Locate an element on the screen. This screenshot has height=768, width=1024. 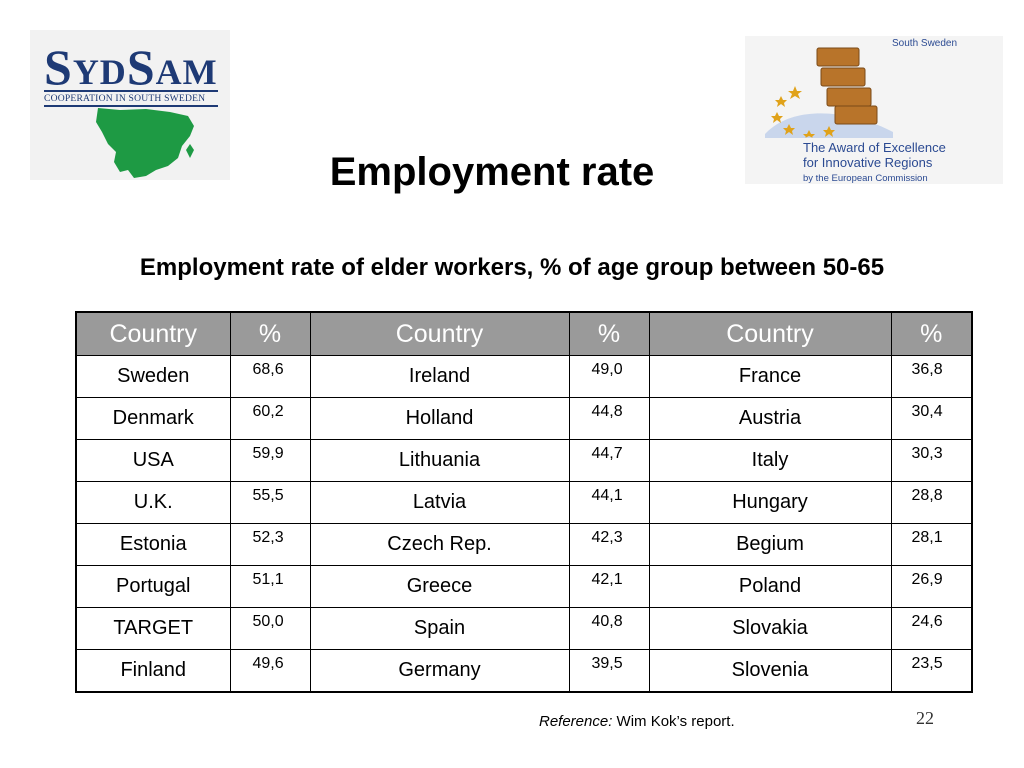
award-line-1: The Award of Excellence is located at coordinates (874, 147).